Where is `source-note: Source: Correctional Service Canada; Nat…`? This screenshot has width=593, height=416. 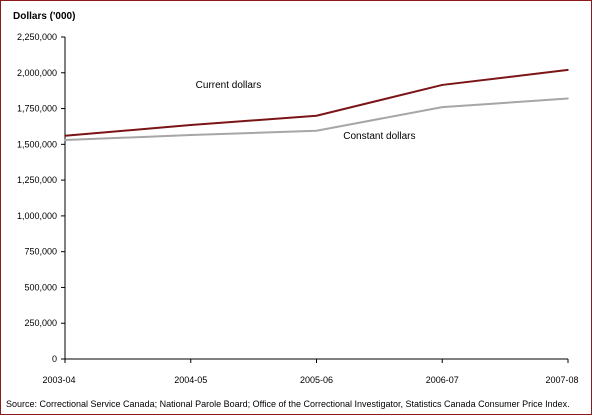
source-note: Source: Correctional Service Canada; Nat… is located at coordinates (288, 404).